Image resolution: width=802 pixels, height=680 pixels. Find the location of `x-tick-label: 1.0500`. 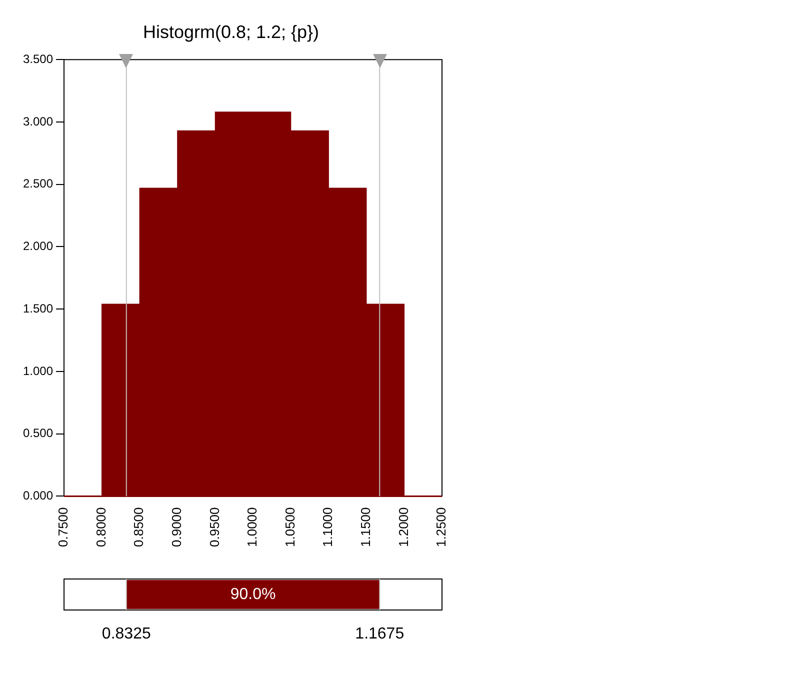

x-tick-label: 1.0500 is located at coordinates (290, 527).